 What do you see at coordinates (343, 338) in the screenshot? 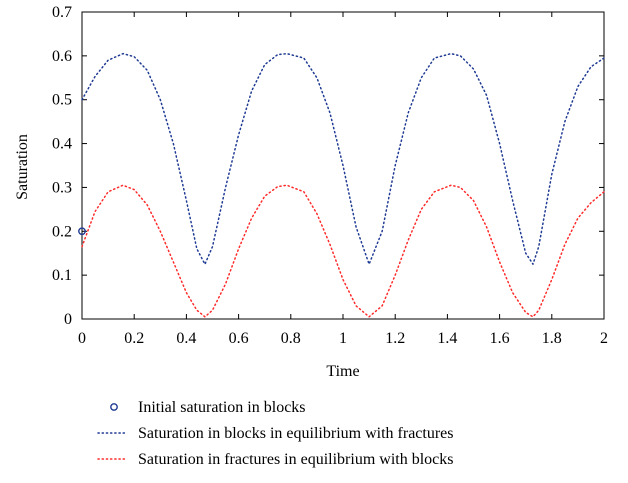
I see `x-tick-label: 1` at bounding box center [343, 338].